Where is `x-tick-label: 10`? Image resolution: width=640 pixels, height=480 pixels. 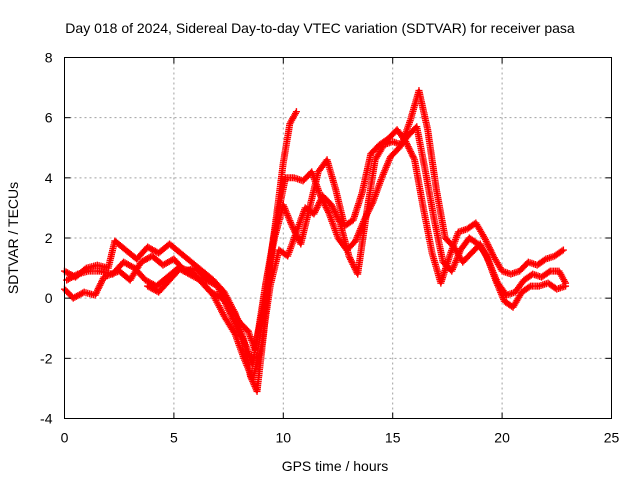
x-tick-label: 10 is located at coordinates (284, 438).